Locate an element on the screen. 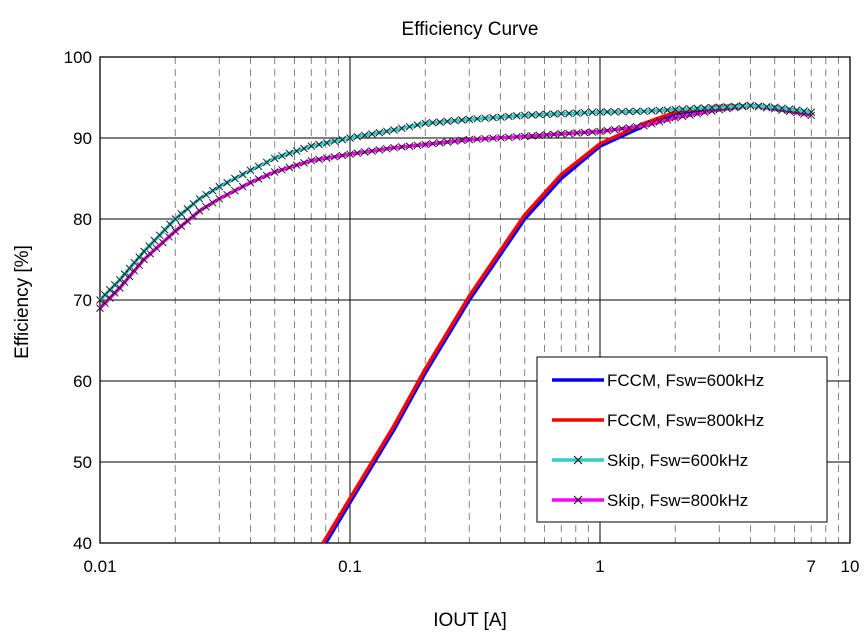 This screenshot has width=865, height=635. legend-item: FCCM, Fsw=800kHz is located at coordinates (658, 420).